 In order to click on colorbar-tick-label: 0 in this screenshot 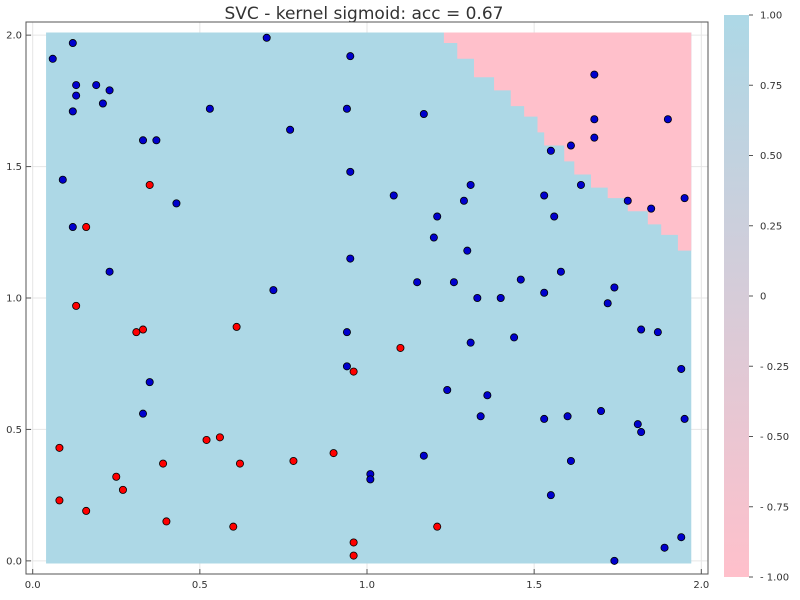, I will do `click(763, 297)`.